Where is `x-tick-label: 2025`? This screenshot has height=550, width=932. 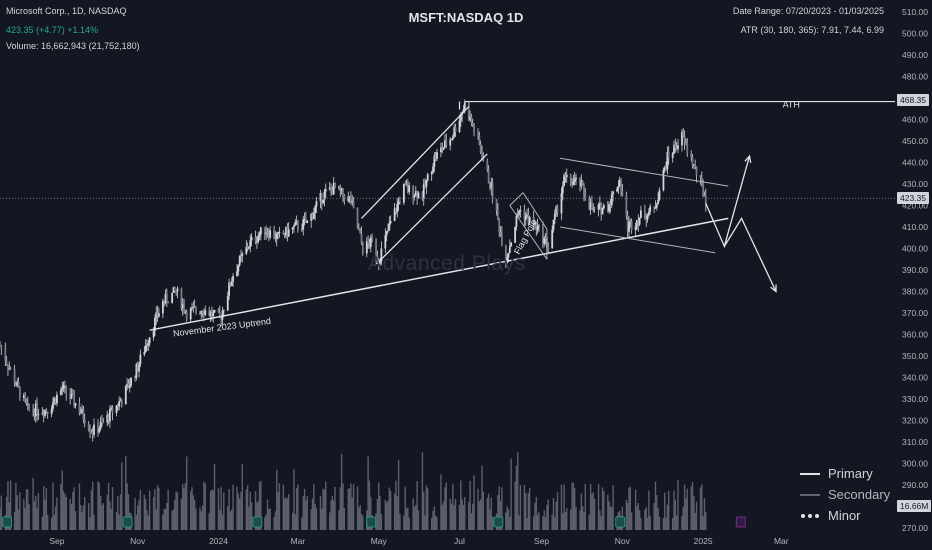 x-tick-label: 2025 is located at coordinates (703, 541).